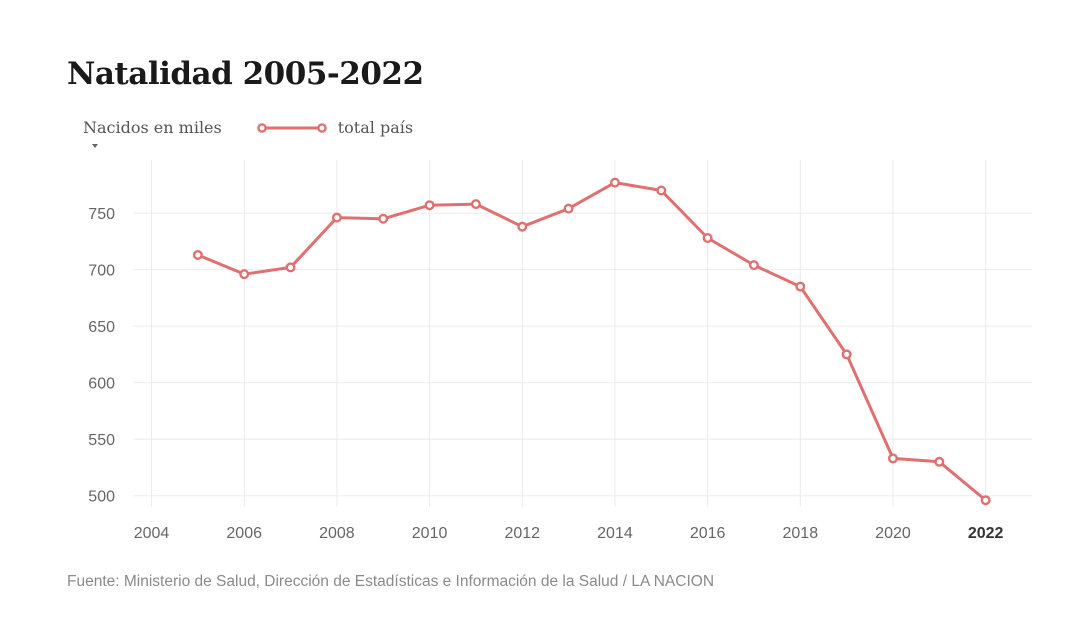 The image size is (1079, 621). I want to click on x-tick-label: 2022, so click(986, 533).